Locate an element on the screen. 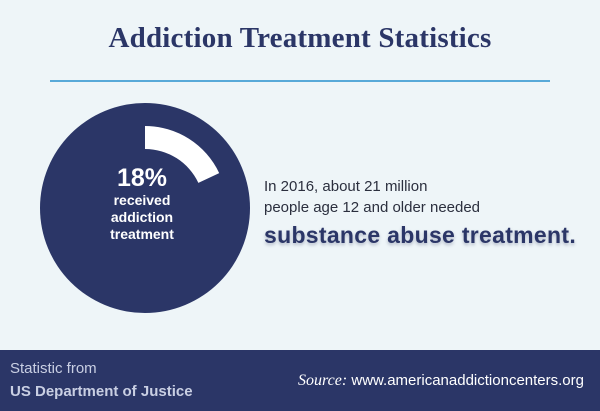  percentage-value: 18% is located at coordinates (142, 178).